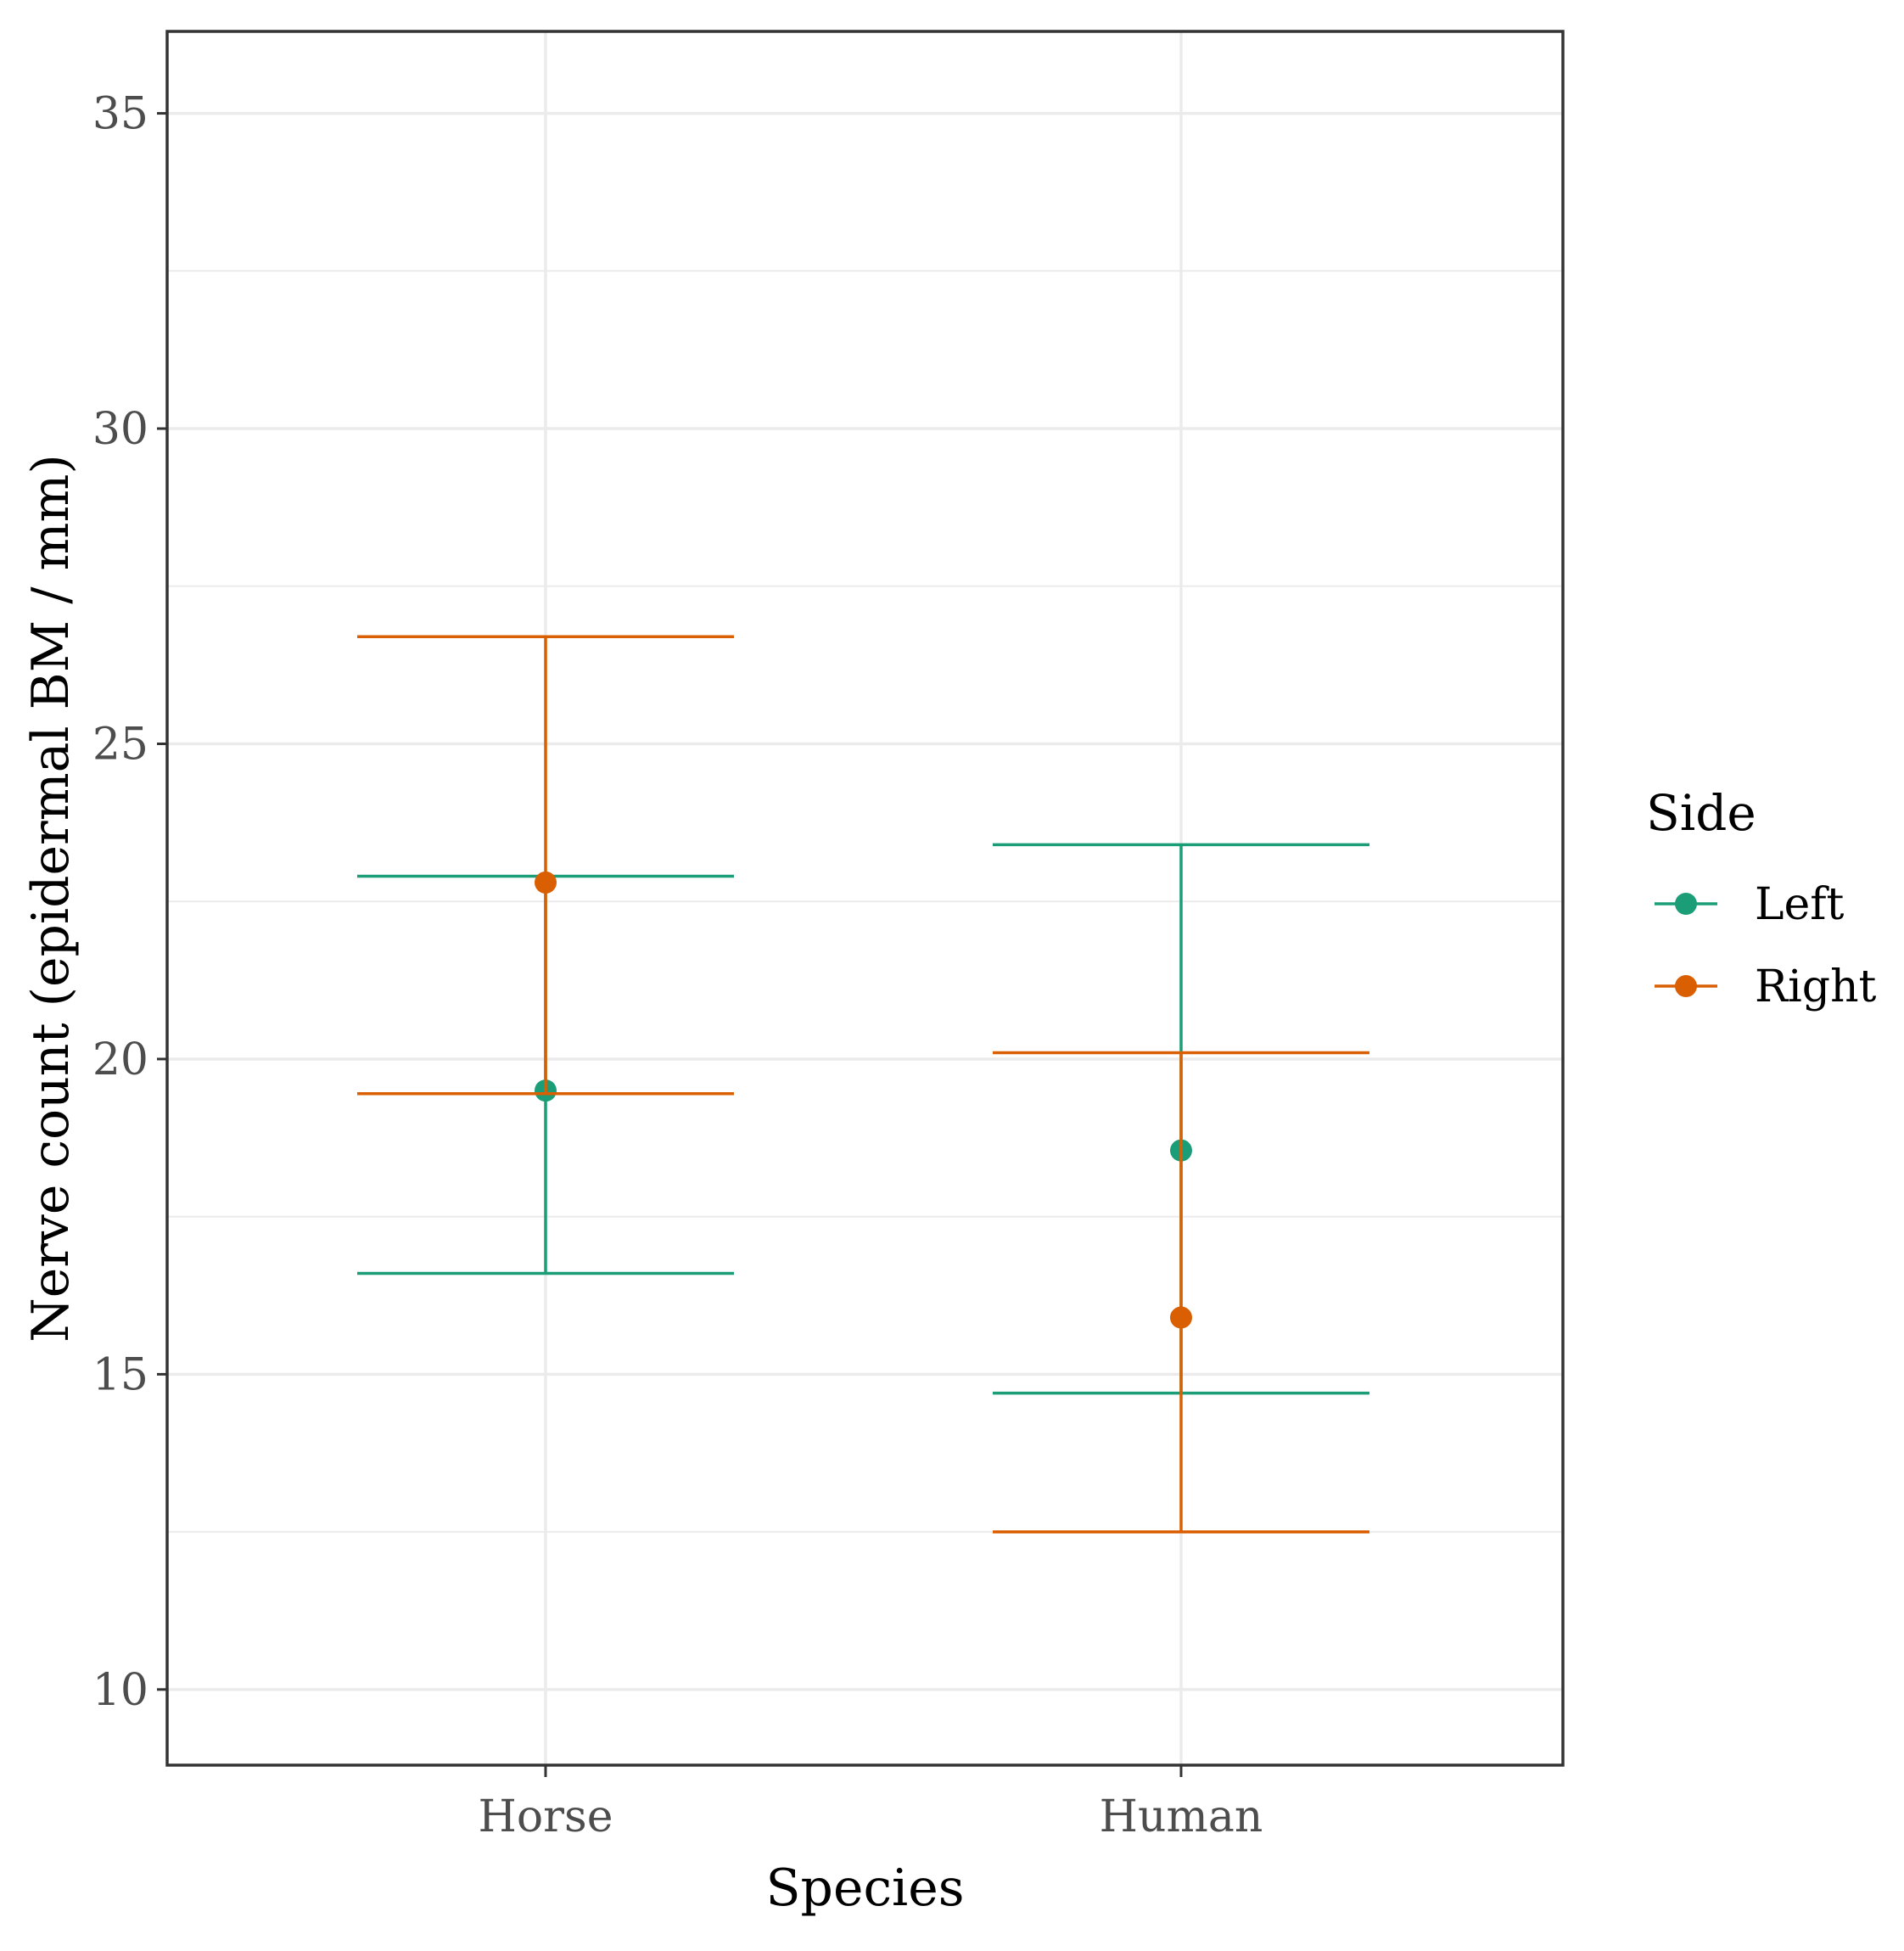 This screenshot has width=1904, height=1951. I want to click on legend: Side Left Right, so click(1762, 898).